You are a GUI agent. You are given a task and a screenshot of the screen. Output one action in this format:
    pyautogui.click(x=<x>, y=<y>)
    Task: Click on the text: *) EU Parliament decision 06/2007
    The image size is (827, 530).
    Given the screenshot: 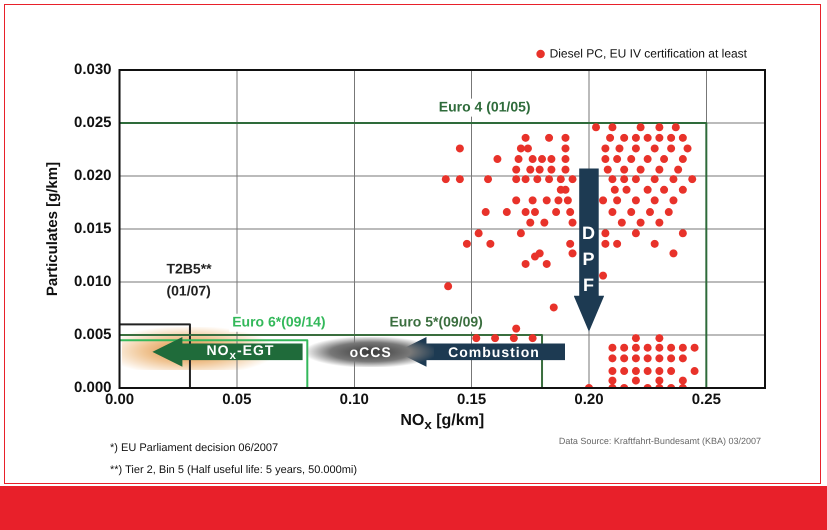 What is the action you would take?
    pyautogui.click(x=194, y=448)
    